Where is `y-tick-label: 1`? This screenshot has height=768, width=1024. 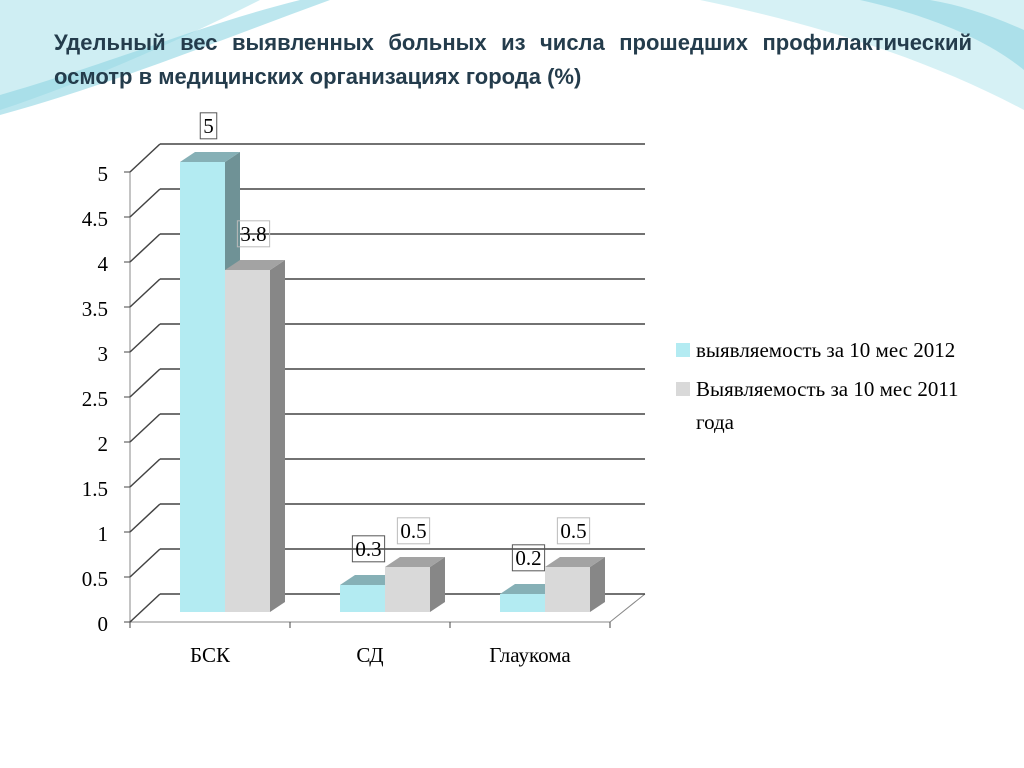
y-tick-label: 1 is located at coordinates (103, 534).